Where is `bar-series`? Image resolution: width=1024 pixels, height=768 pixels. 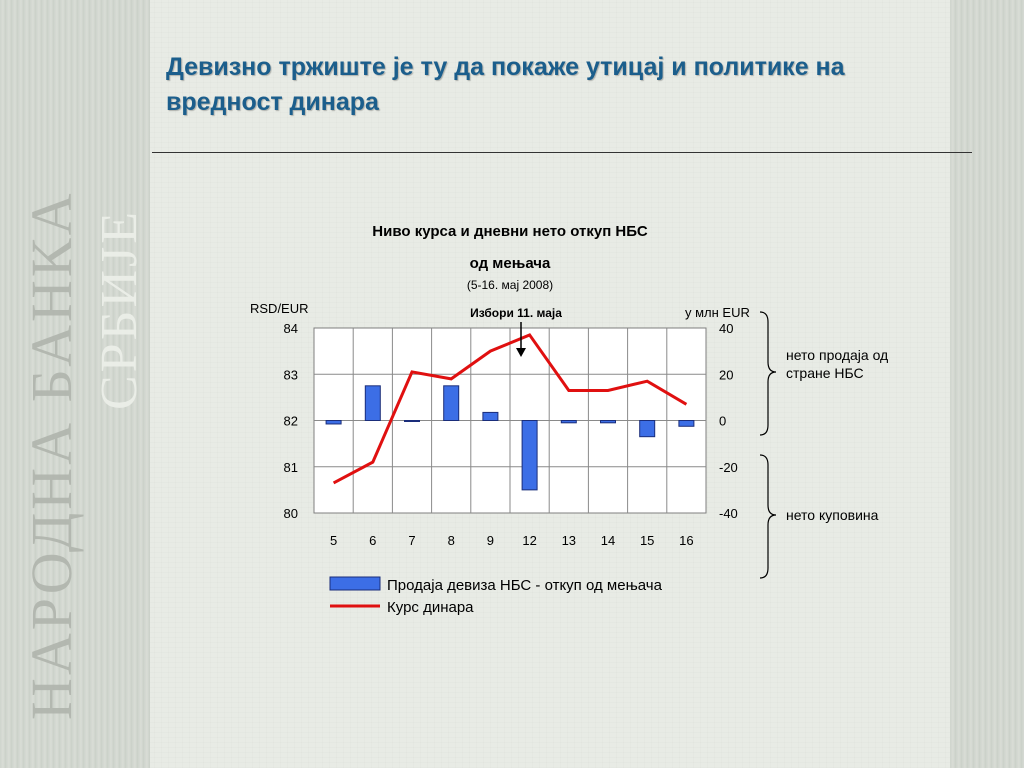
bar-series is located at coordinates (510, 438).